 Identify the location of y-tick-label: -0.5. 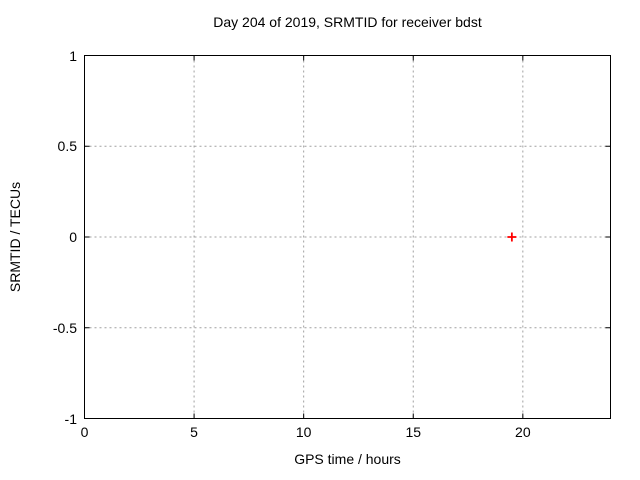
(64, 327).